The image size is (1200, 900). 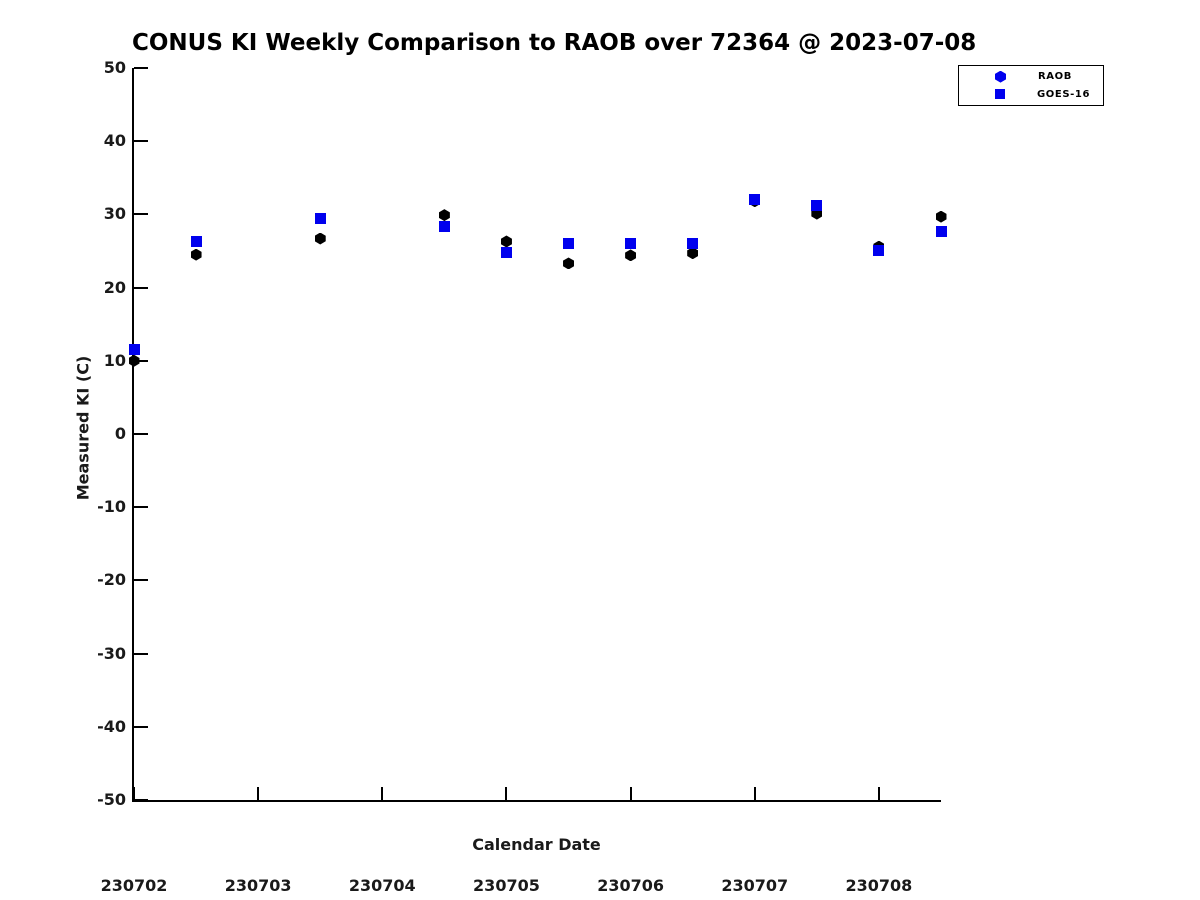 What do you see at coordinates (114, 287) in the screenshot?
I see `y-tick-label: 20` at bounding box center [114, 287].